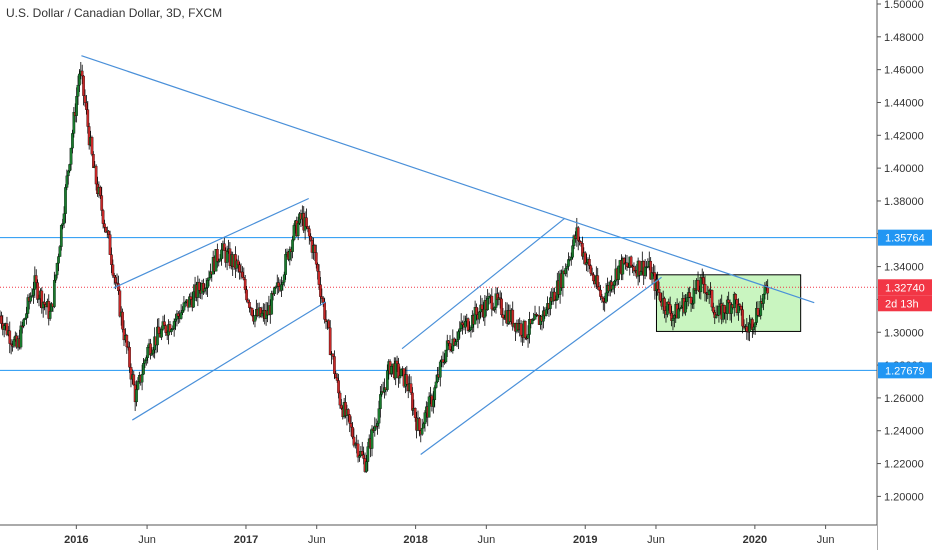 The width and height of the screenshot is (932, 550). Describe the element at coordinates (449, 535) in the screenshot. I see `time-axis: 2016 Jun 2017 Jun 2018 Jun 2019 Jun 2020 Jun` at that location.